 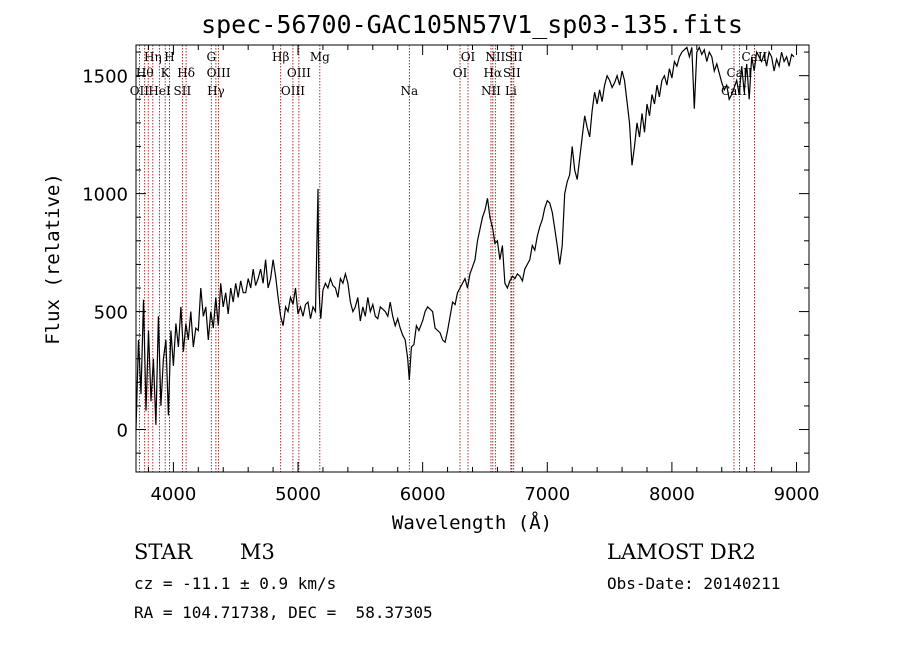 What do you see at coordinates (797, 494) in the screenshot?
I see `x-tick-label: 9000` at bounding box center [797, 494].